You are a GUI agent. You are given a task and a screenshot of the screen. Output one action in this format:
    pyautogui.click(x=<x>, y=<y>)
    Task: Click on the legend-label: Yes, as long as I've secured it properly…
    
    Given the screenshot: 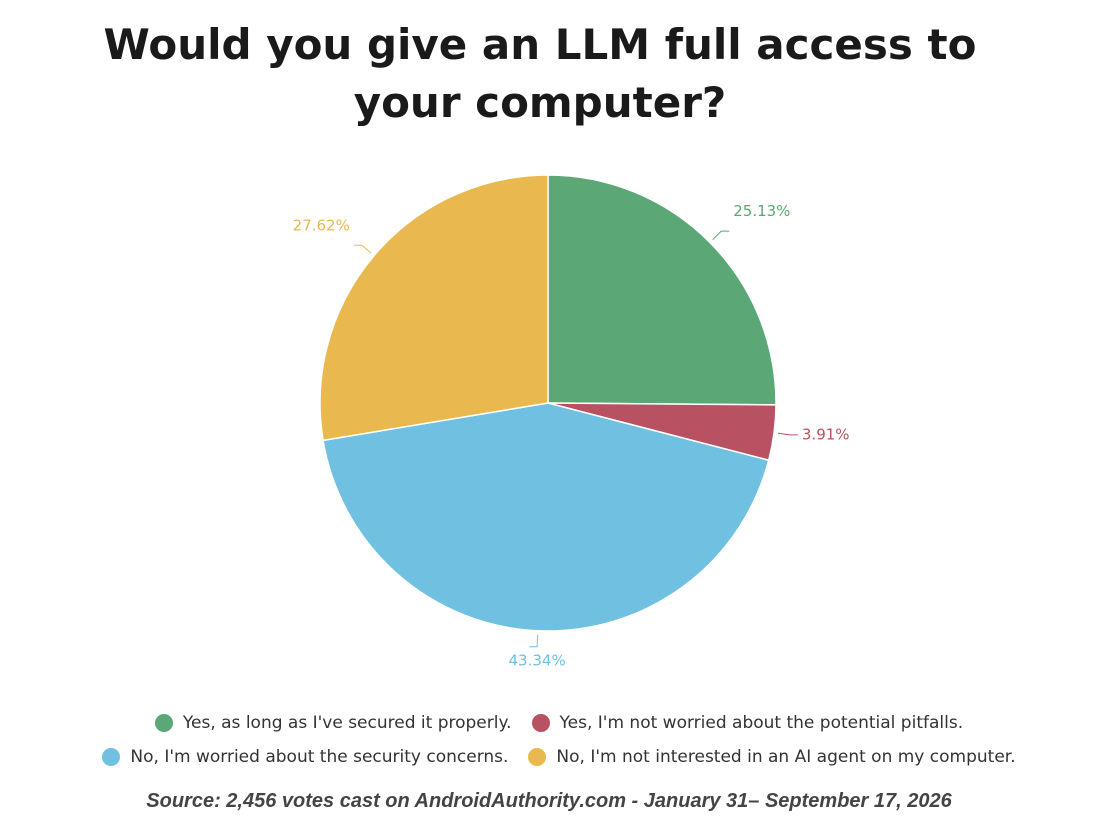 What is the action you would take?
    pyautogui.click(x=347, y=723)
    